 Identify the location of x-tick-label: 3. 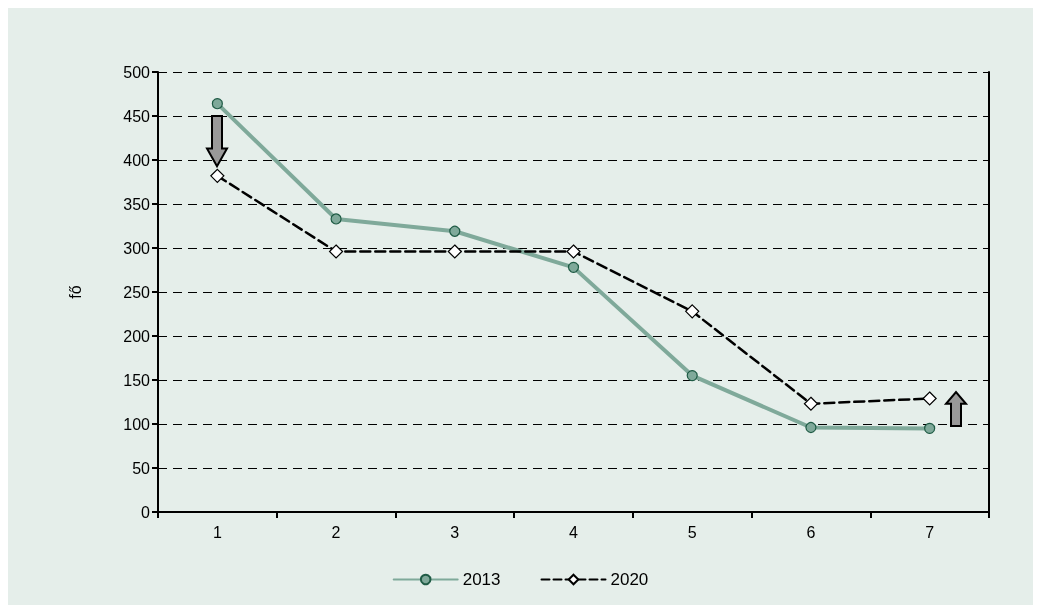
(455, 532).